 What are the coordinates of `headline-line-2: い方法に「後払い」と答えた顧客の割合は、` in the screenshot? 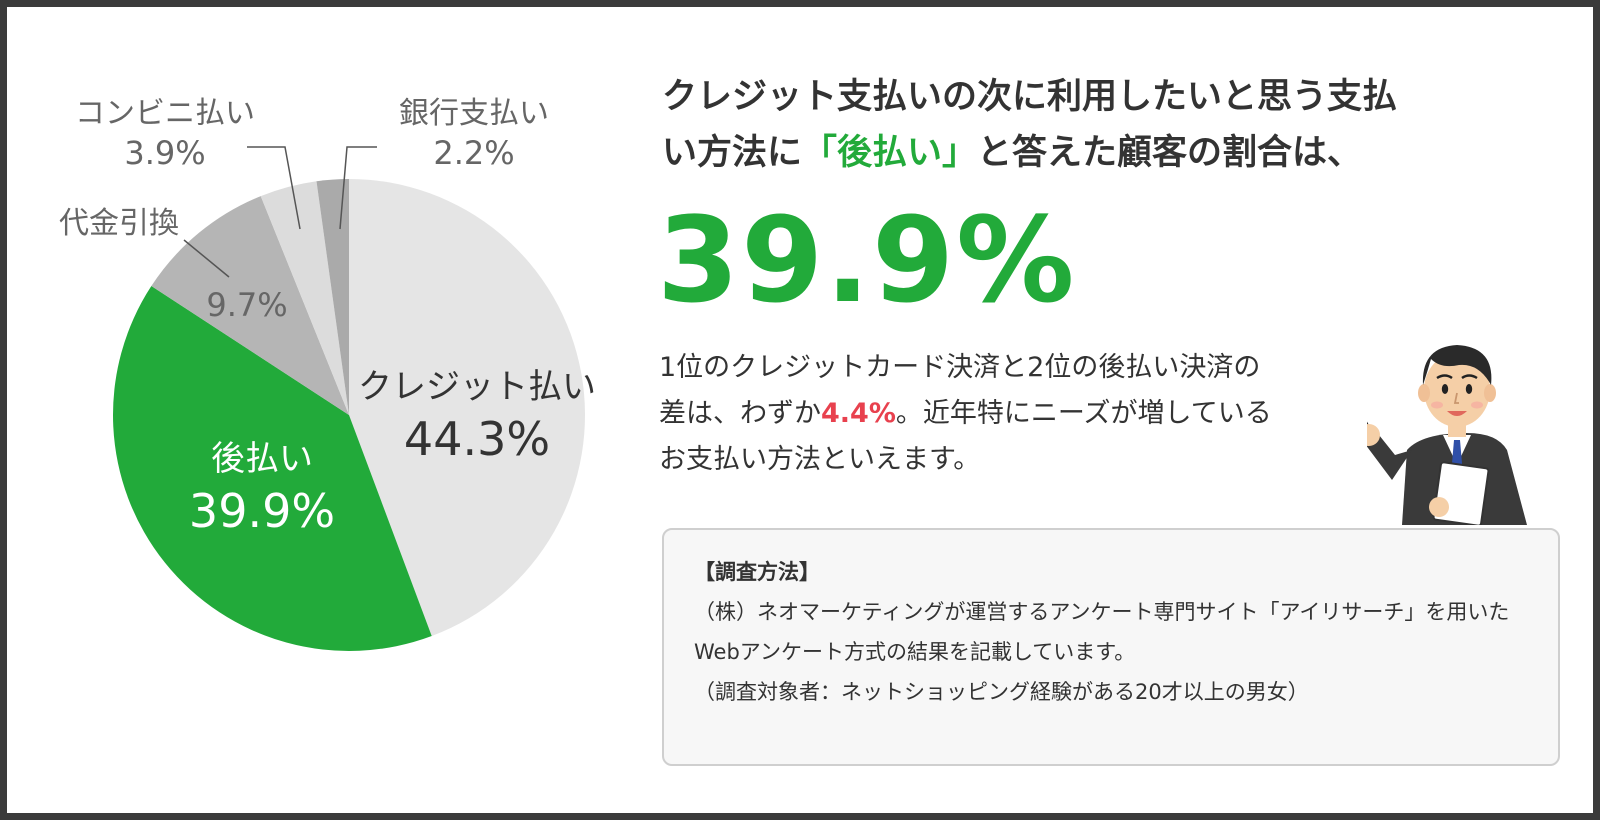 It's located at (1029, 153).